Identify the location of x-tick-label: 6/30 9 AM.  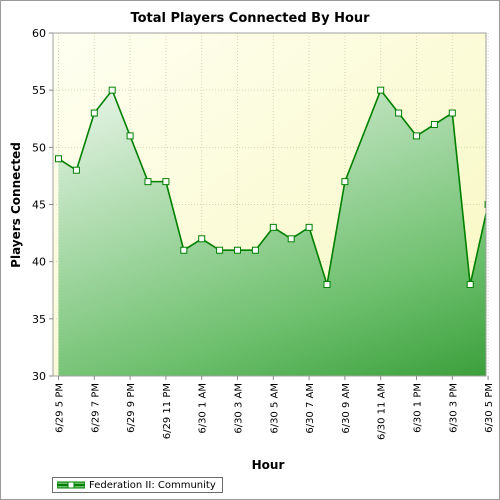
(346, 408).